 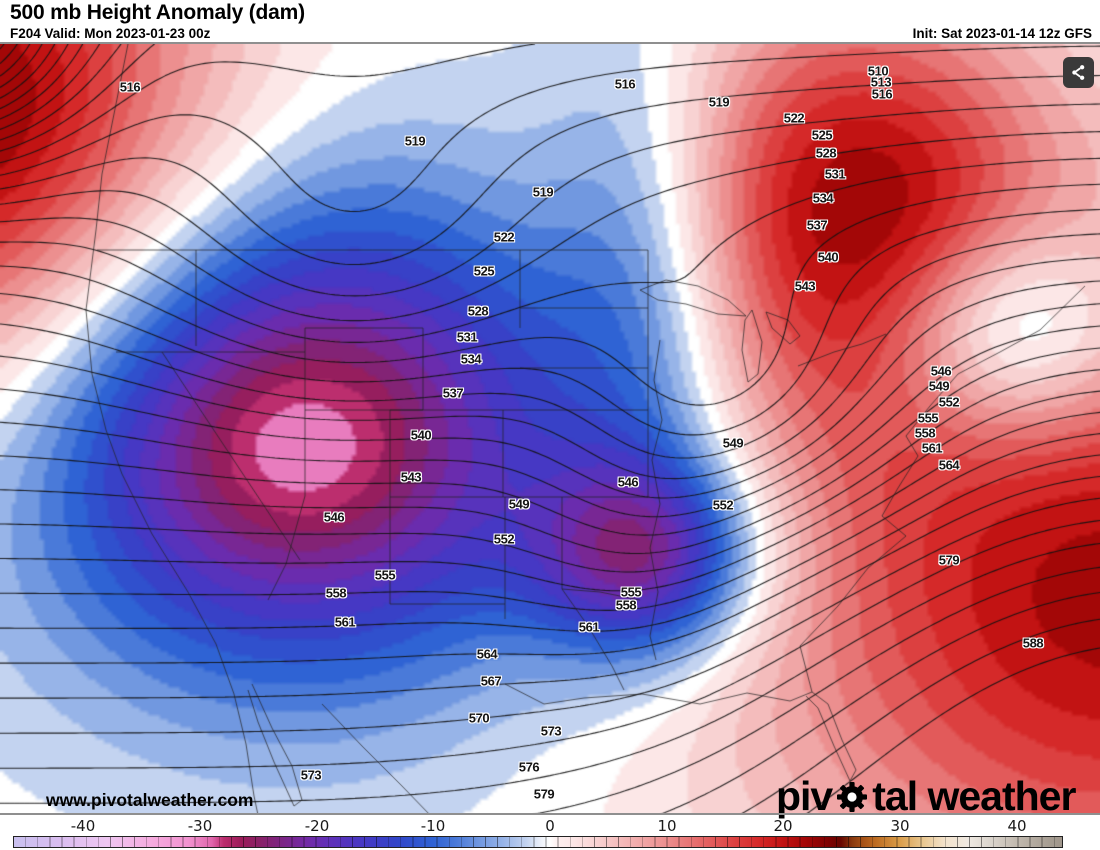 What do you see at coordinates (317, 826) in the screenshot?
I see `colorbar-tick: -20` at bounding box center [317, 826].